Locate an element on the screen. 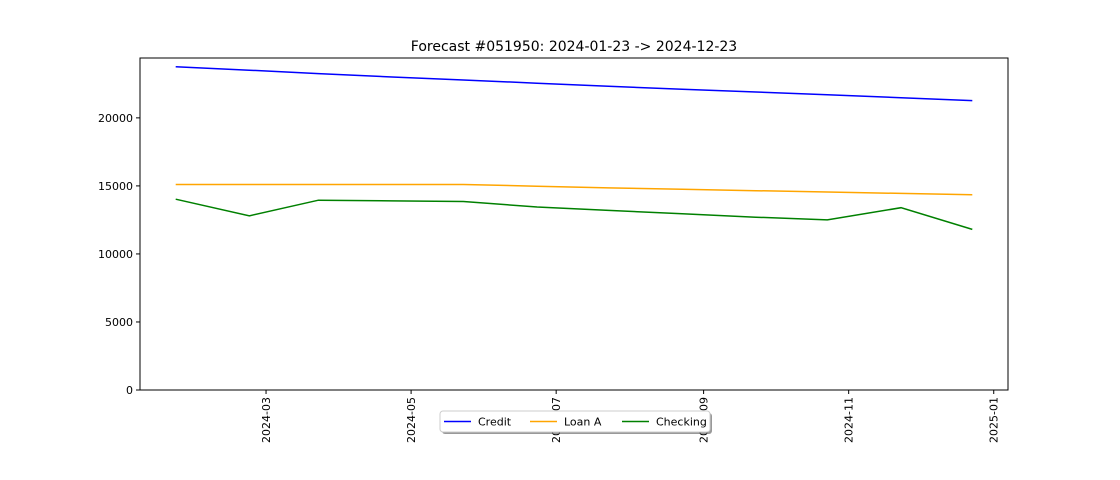 The image size is (1120, 480). y-tick-label: 20000 is located at coordinates (115, 118).